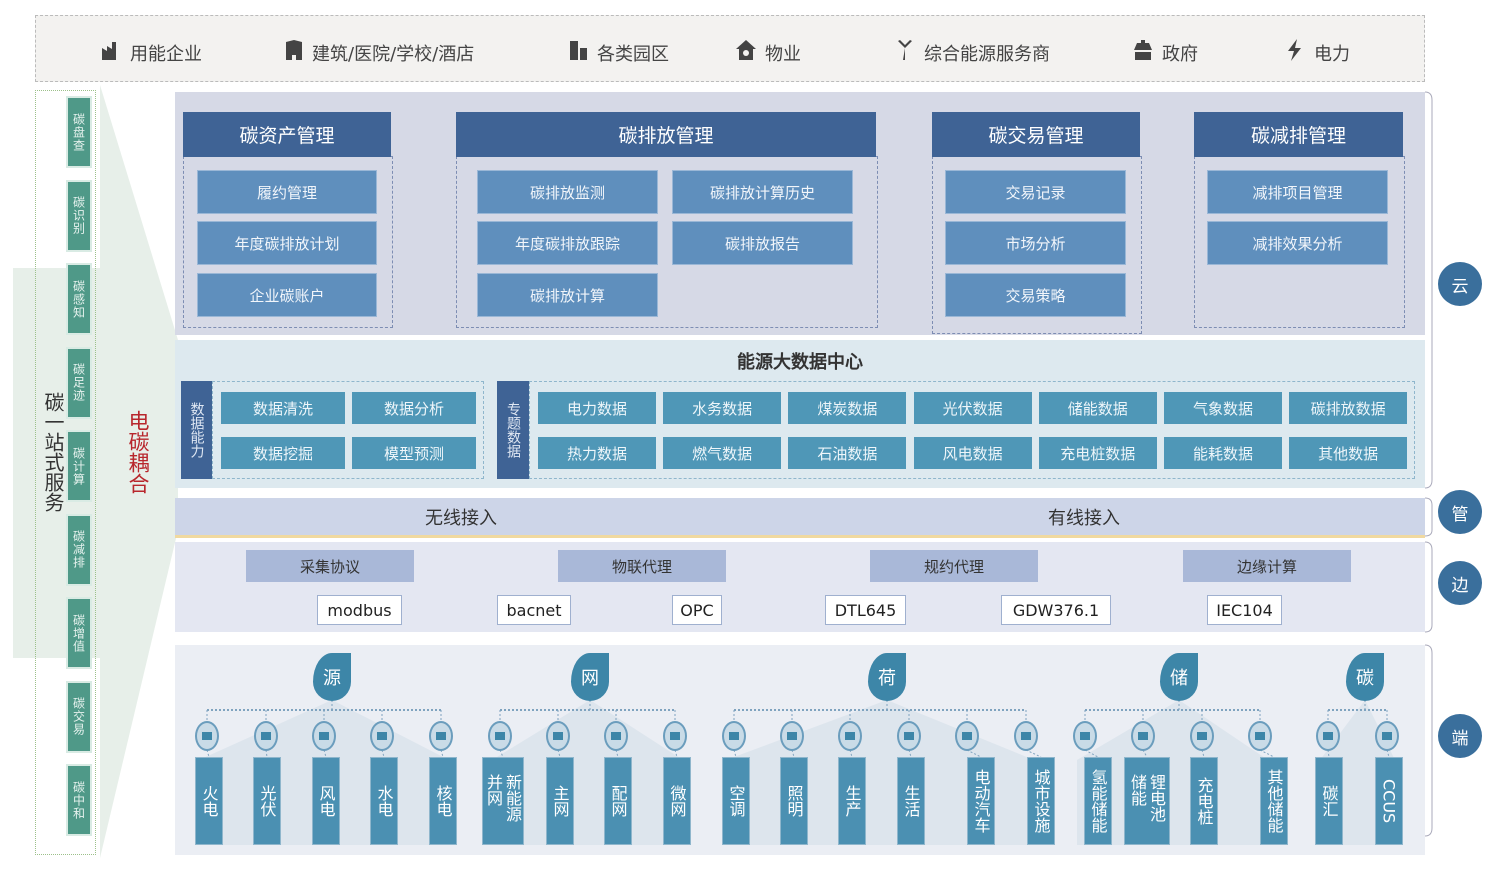 The height and width of the screenshot is (877, 1507). What do you see at coordinates (1244, 610) in the screenshot?
I see `protocol-tag: IEC104` at bounding box center [1244, 610].